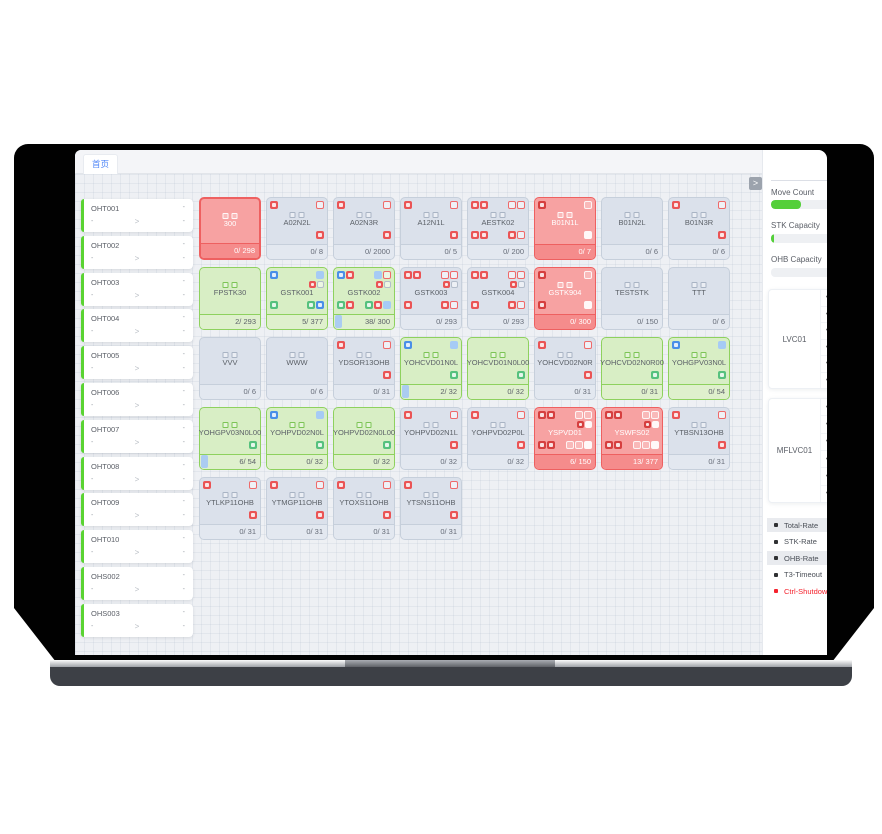  What do you see at coordinates (699, 298) in the screenshot?
I see `station-card: TTT 0/ 6` at bounding box center [699, 298].